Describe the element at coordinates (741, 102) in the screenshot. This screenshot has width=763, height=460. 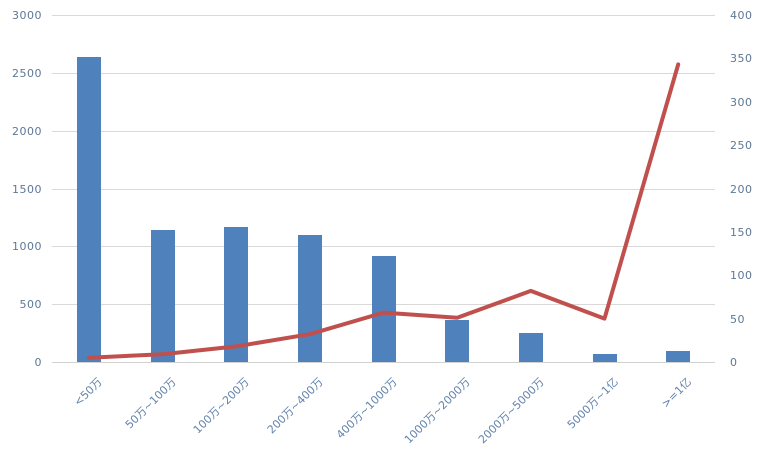
I see `right-axis-tick-label: 300` at that location.